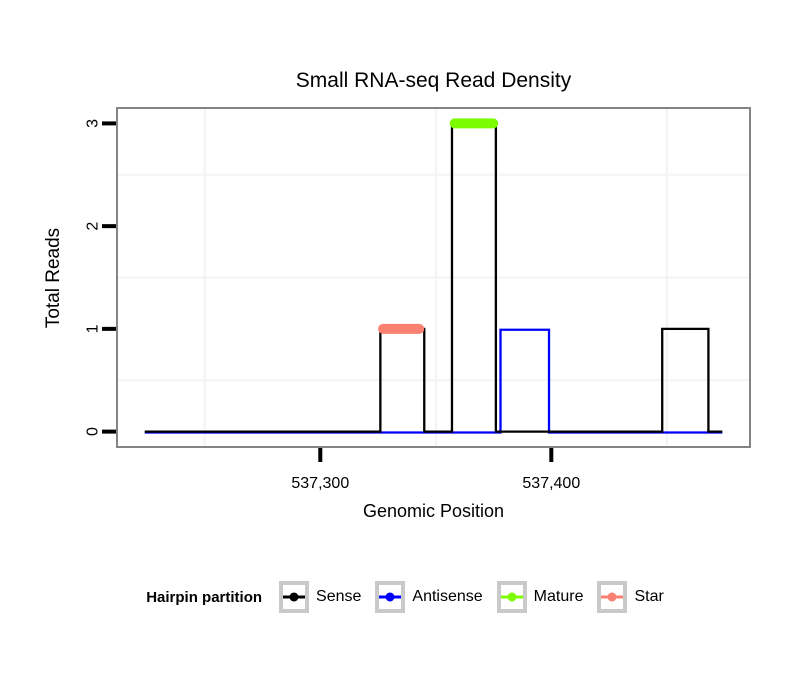 This screenshot has height=690, width=810. I want to click on x-tick-label: 537,300, so click(320, 483).